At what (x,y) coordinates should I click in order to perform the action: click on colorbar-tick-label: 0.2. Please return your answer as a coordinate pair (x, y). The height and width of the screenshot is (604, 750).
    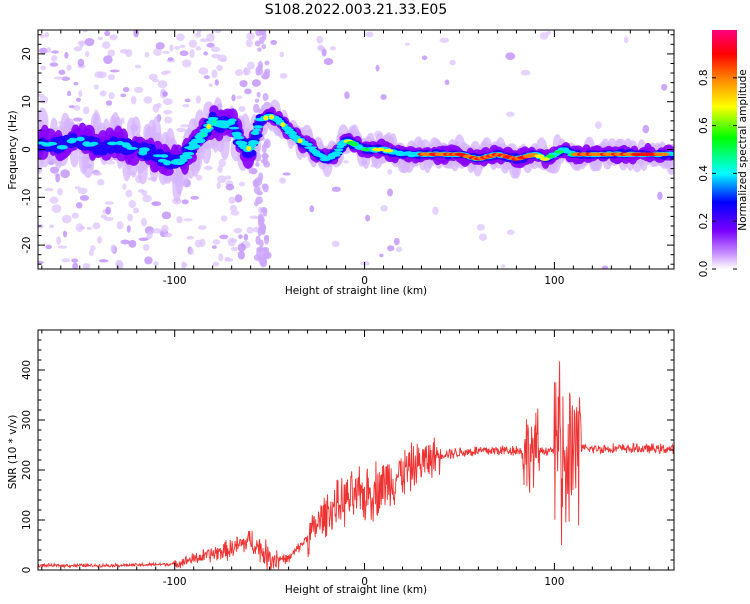
    Looking at the image, I should click on (704, 221).